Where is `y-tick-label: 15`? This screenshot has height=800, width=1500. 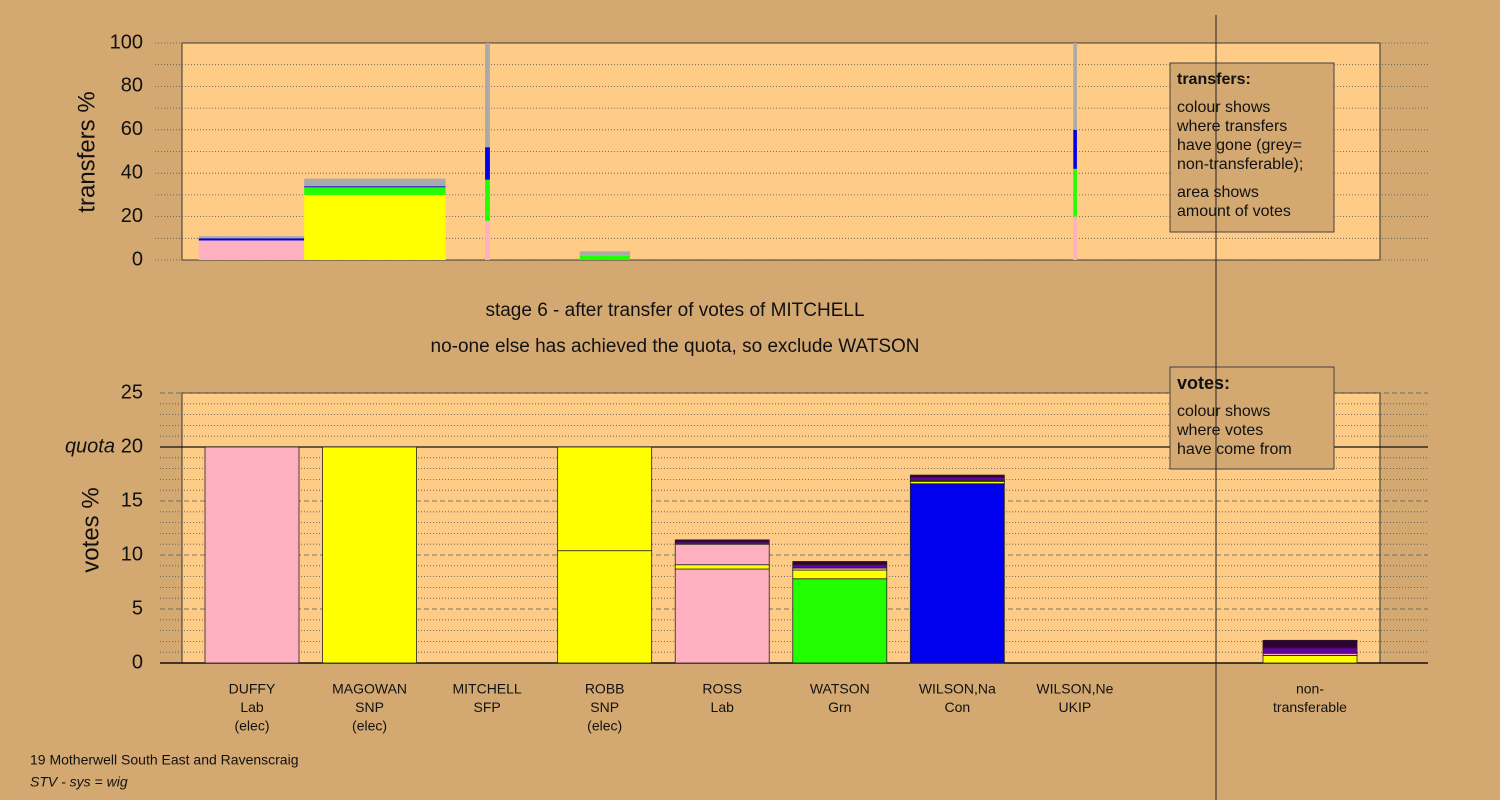
y-tick-label: 15 is located at coordinates (132, 500).